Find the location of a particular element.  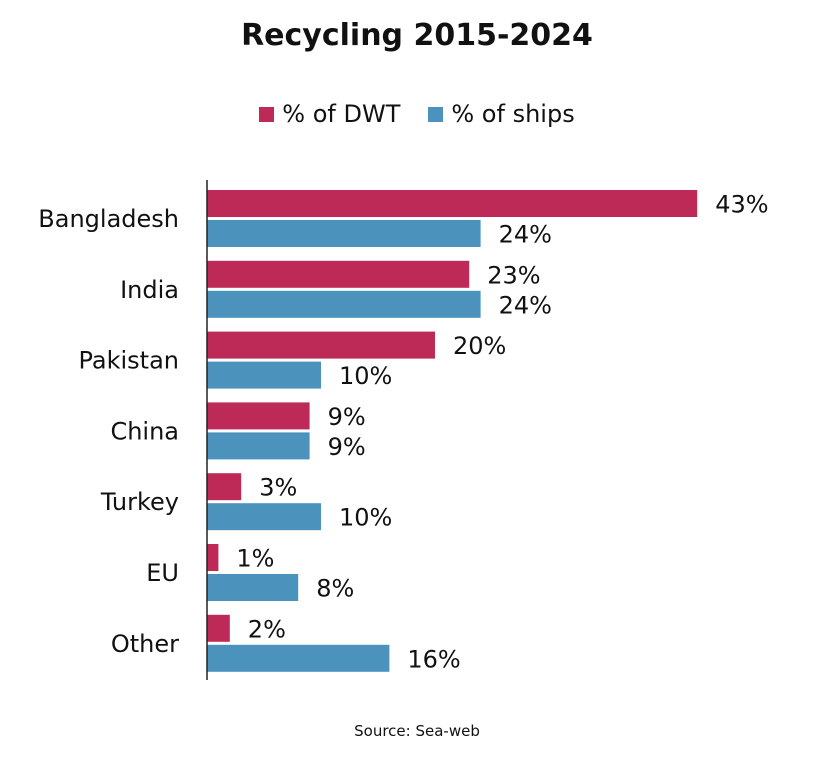

category-label-bangladesh: Bangladesh is located at coordinates (108, 219).